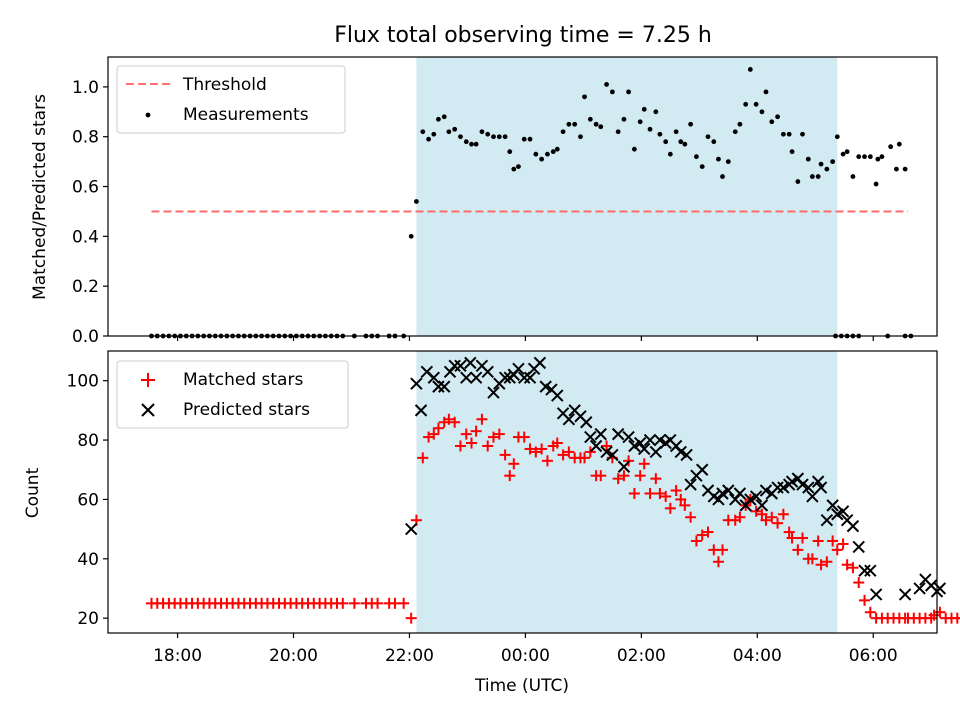  What do you see at coordinates (40, 197) in the screenshot?
I see `y-axis-label-top: Matched/Predicted stars` at bounding box center [40, 197].